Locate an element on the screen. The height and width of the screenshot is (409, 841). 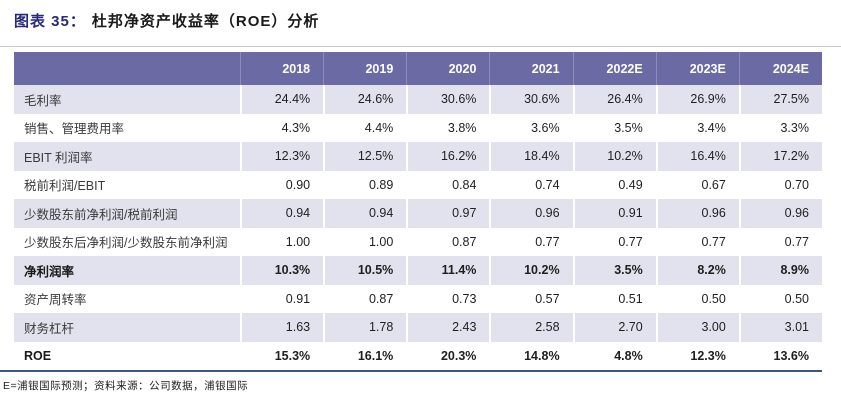
cell-value: 20.3% is located at coordinates (447, 355).